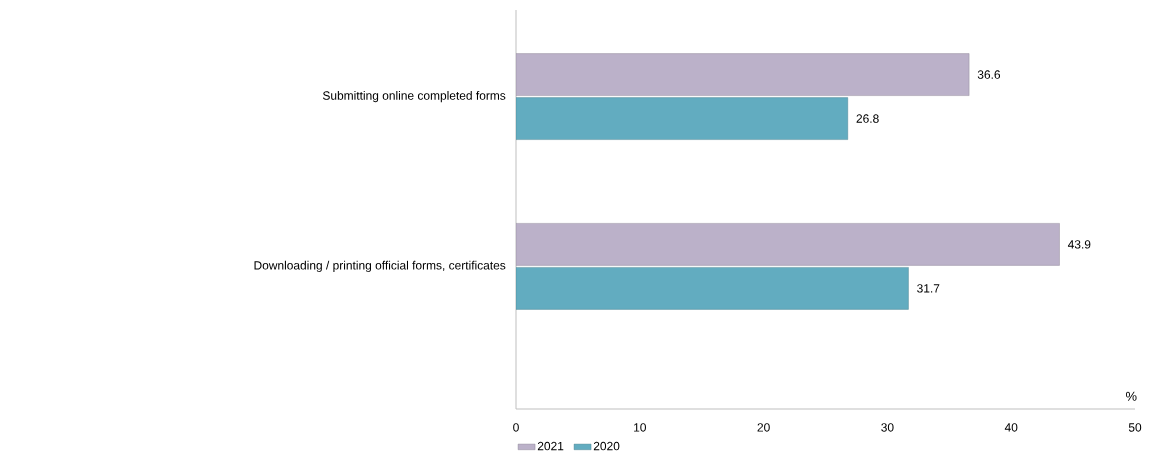 The image size is (1168, 459). Describe the element at coordinates (1079, 244) in the screenshot. I see `data-label: 43.9` at that location.